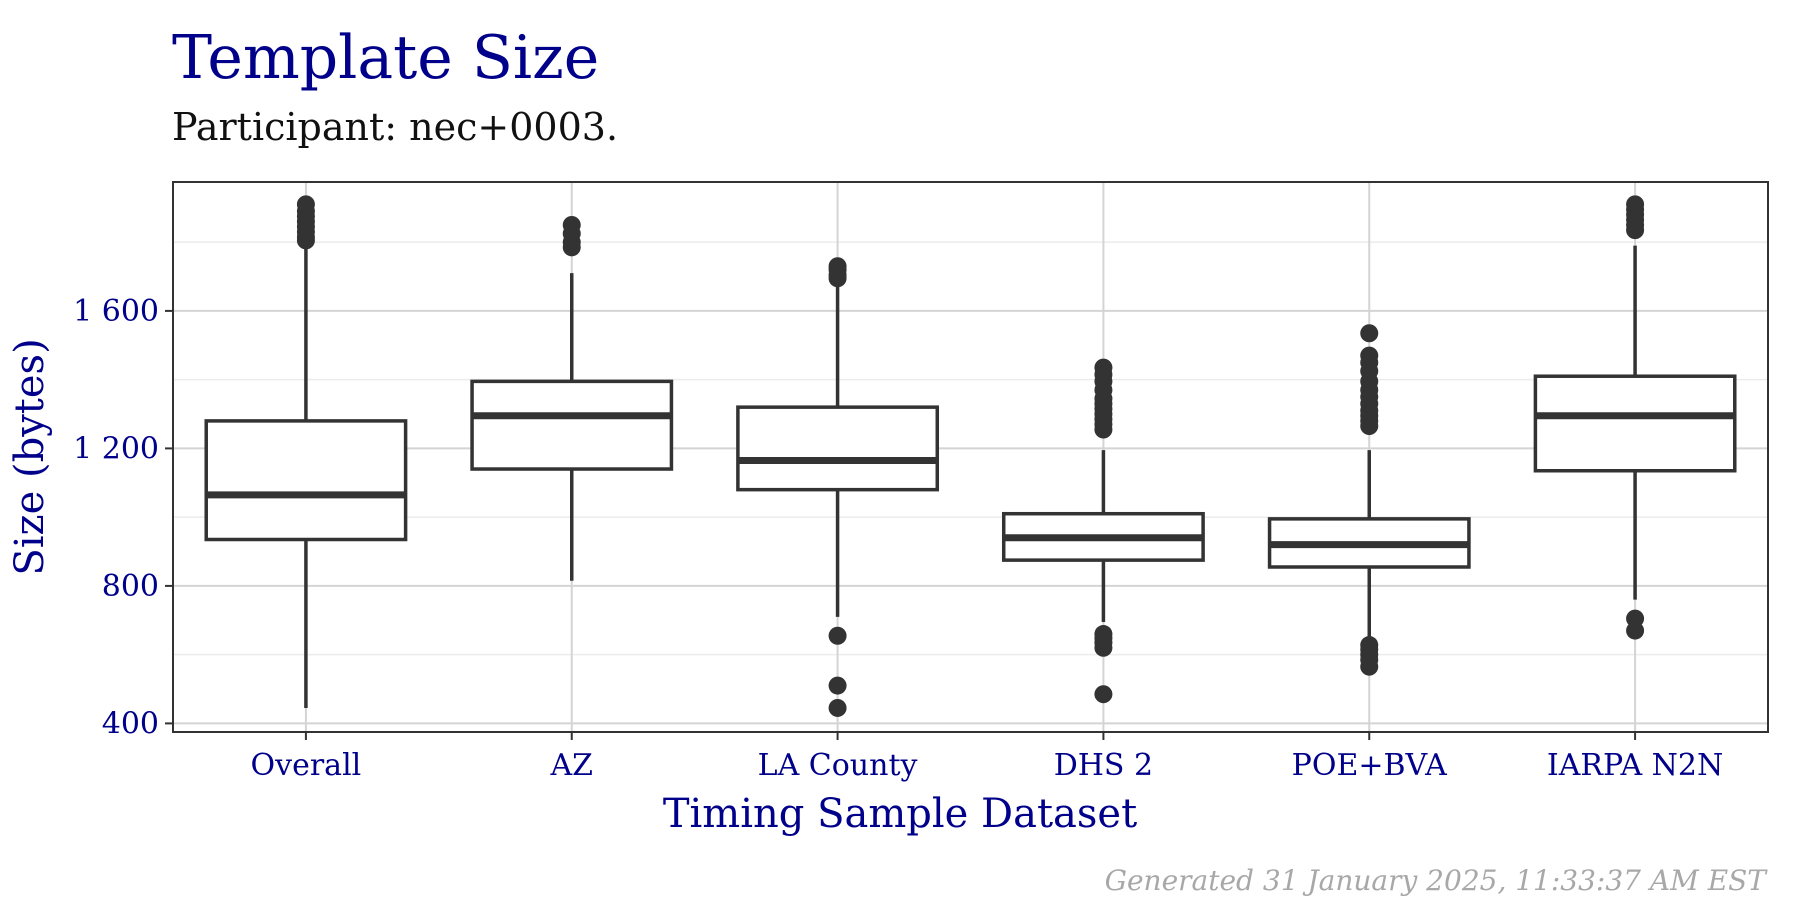 The width and height of the screenshot is (1800, 900). I want to click on x-tick-label: LA County, so click(838, 765).